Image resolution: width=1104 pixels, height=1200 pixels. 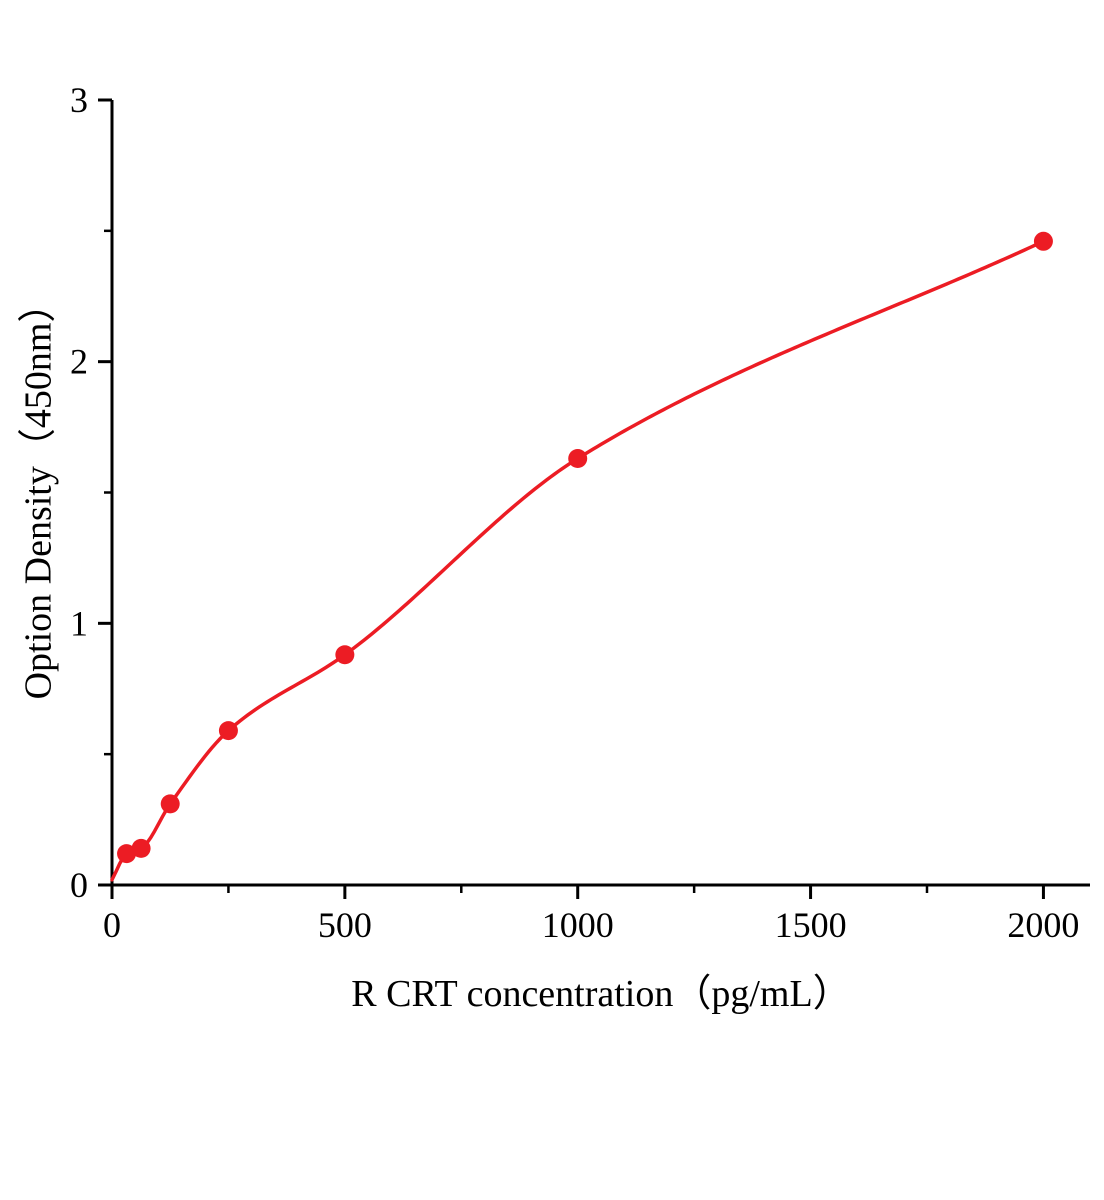 What do you see at coordinates (345, 925) in the screenshot?
I see `x-tick-label: 500` at bounding box center [345, 925].